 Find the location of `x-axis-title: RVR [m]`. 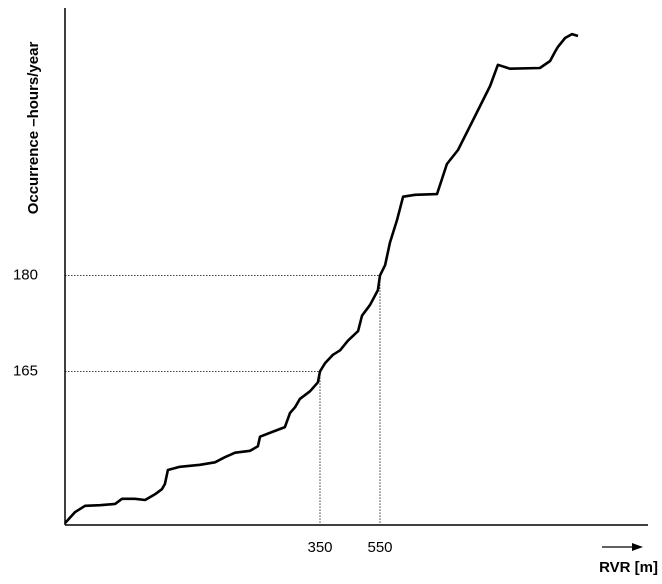

x-axis-title: RVR [m] is located at coordinates (628, 567).